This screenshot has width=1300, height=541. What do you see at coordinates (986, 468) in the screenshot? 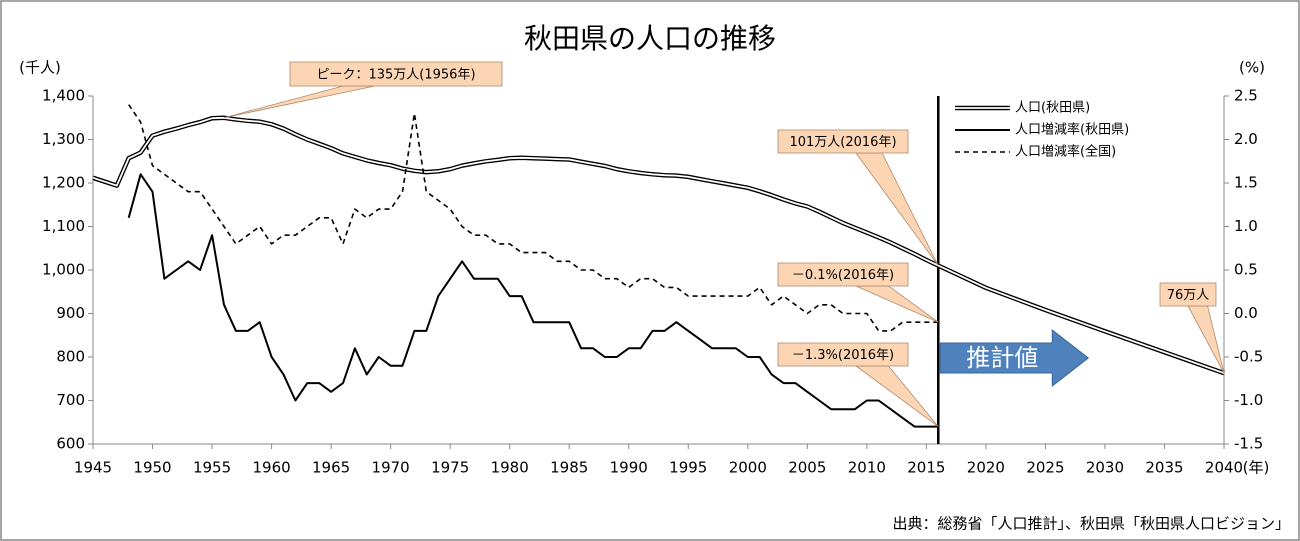
I see `x-tick-label: 2020` at bounding box center [986, 468].